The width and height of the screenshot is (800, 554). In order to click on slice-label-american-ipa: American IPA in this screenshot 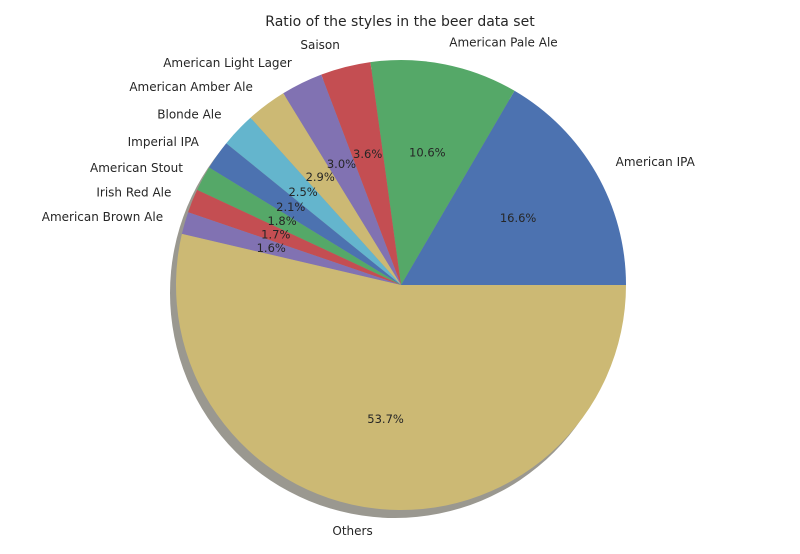, I will do `click(656, 162)`.